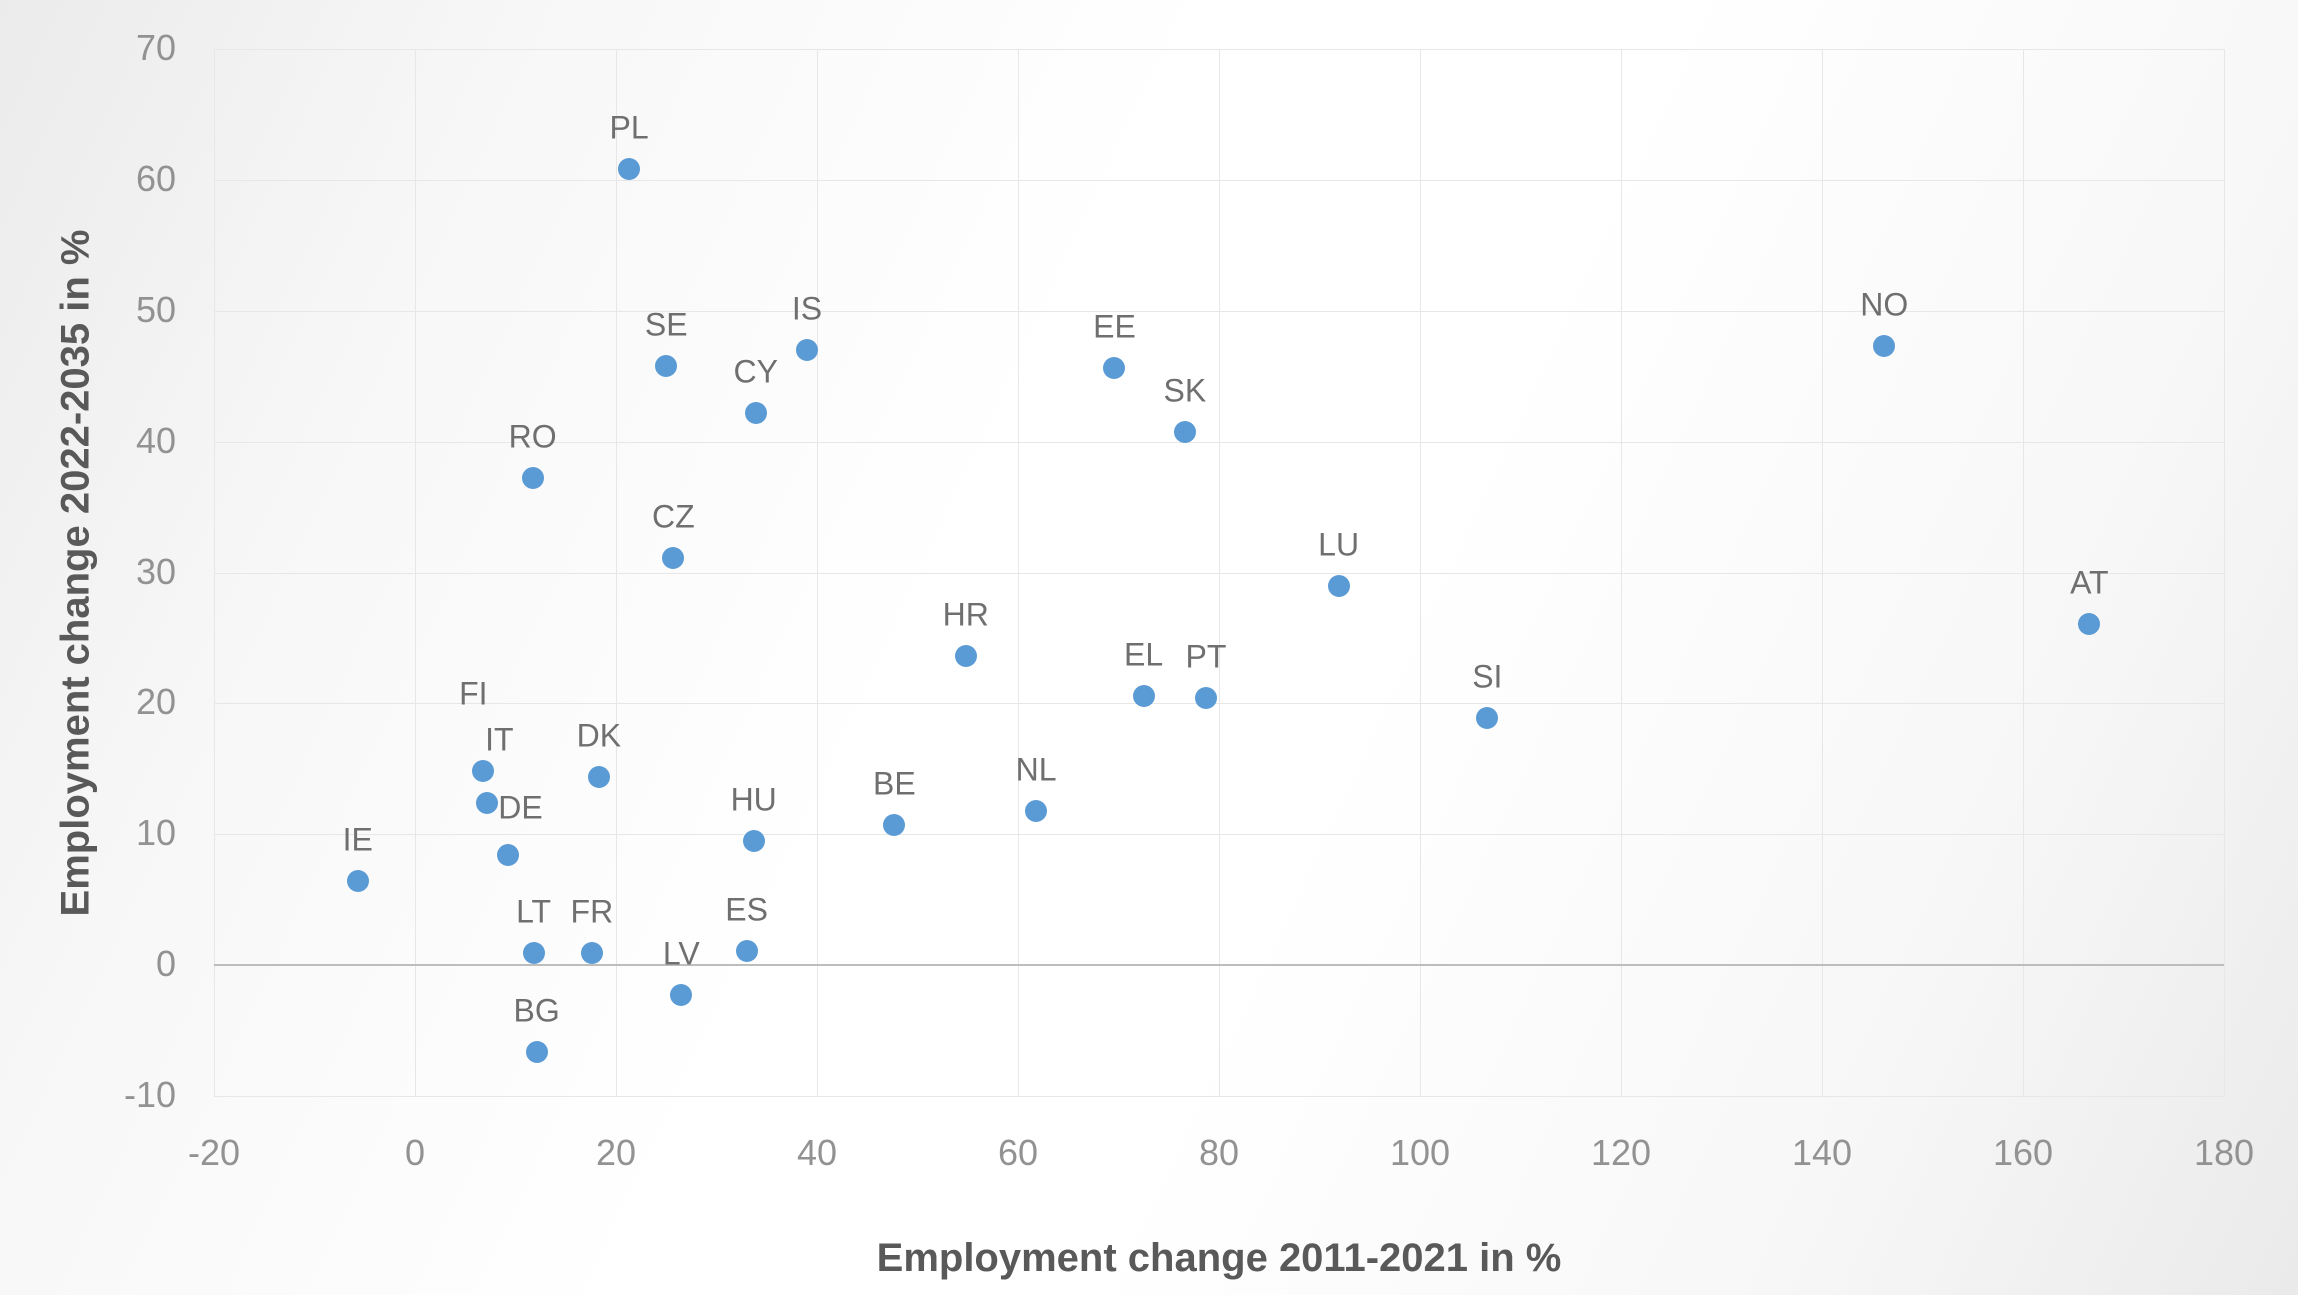 This screenshot has width=2298, height=1295. I want to click on data-point-dk, so click(598, 776).